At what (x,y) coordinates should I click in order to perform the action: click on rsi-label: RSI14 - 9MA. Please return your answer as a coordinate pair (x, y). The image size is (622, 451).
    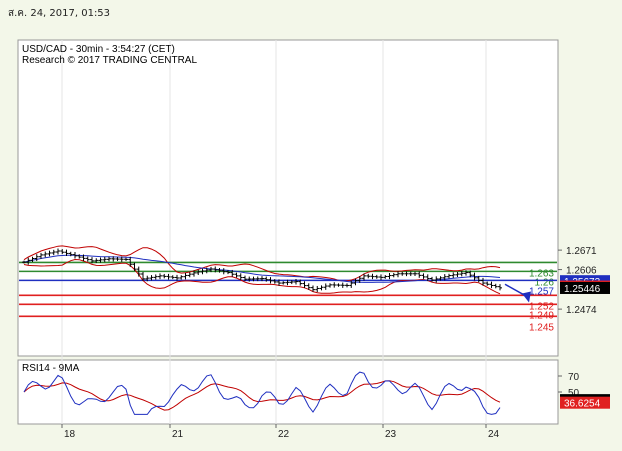
    Looking at the image, I should click on (51, 368).